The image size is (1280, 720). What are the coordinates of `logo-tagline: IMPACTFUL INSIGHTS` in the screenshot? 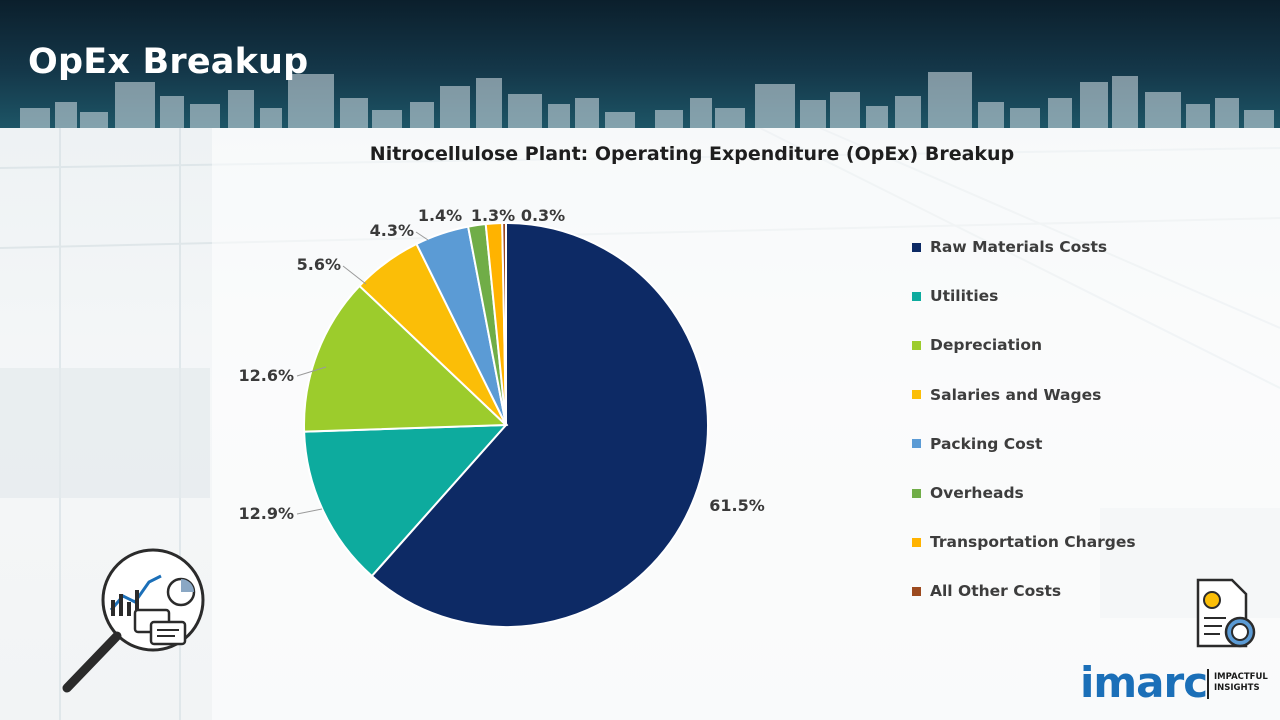 It's located at (1244, 683).